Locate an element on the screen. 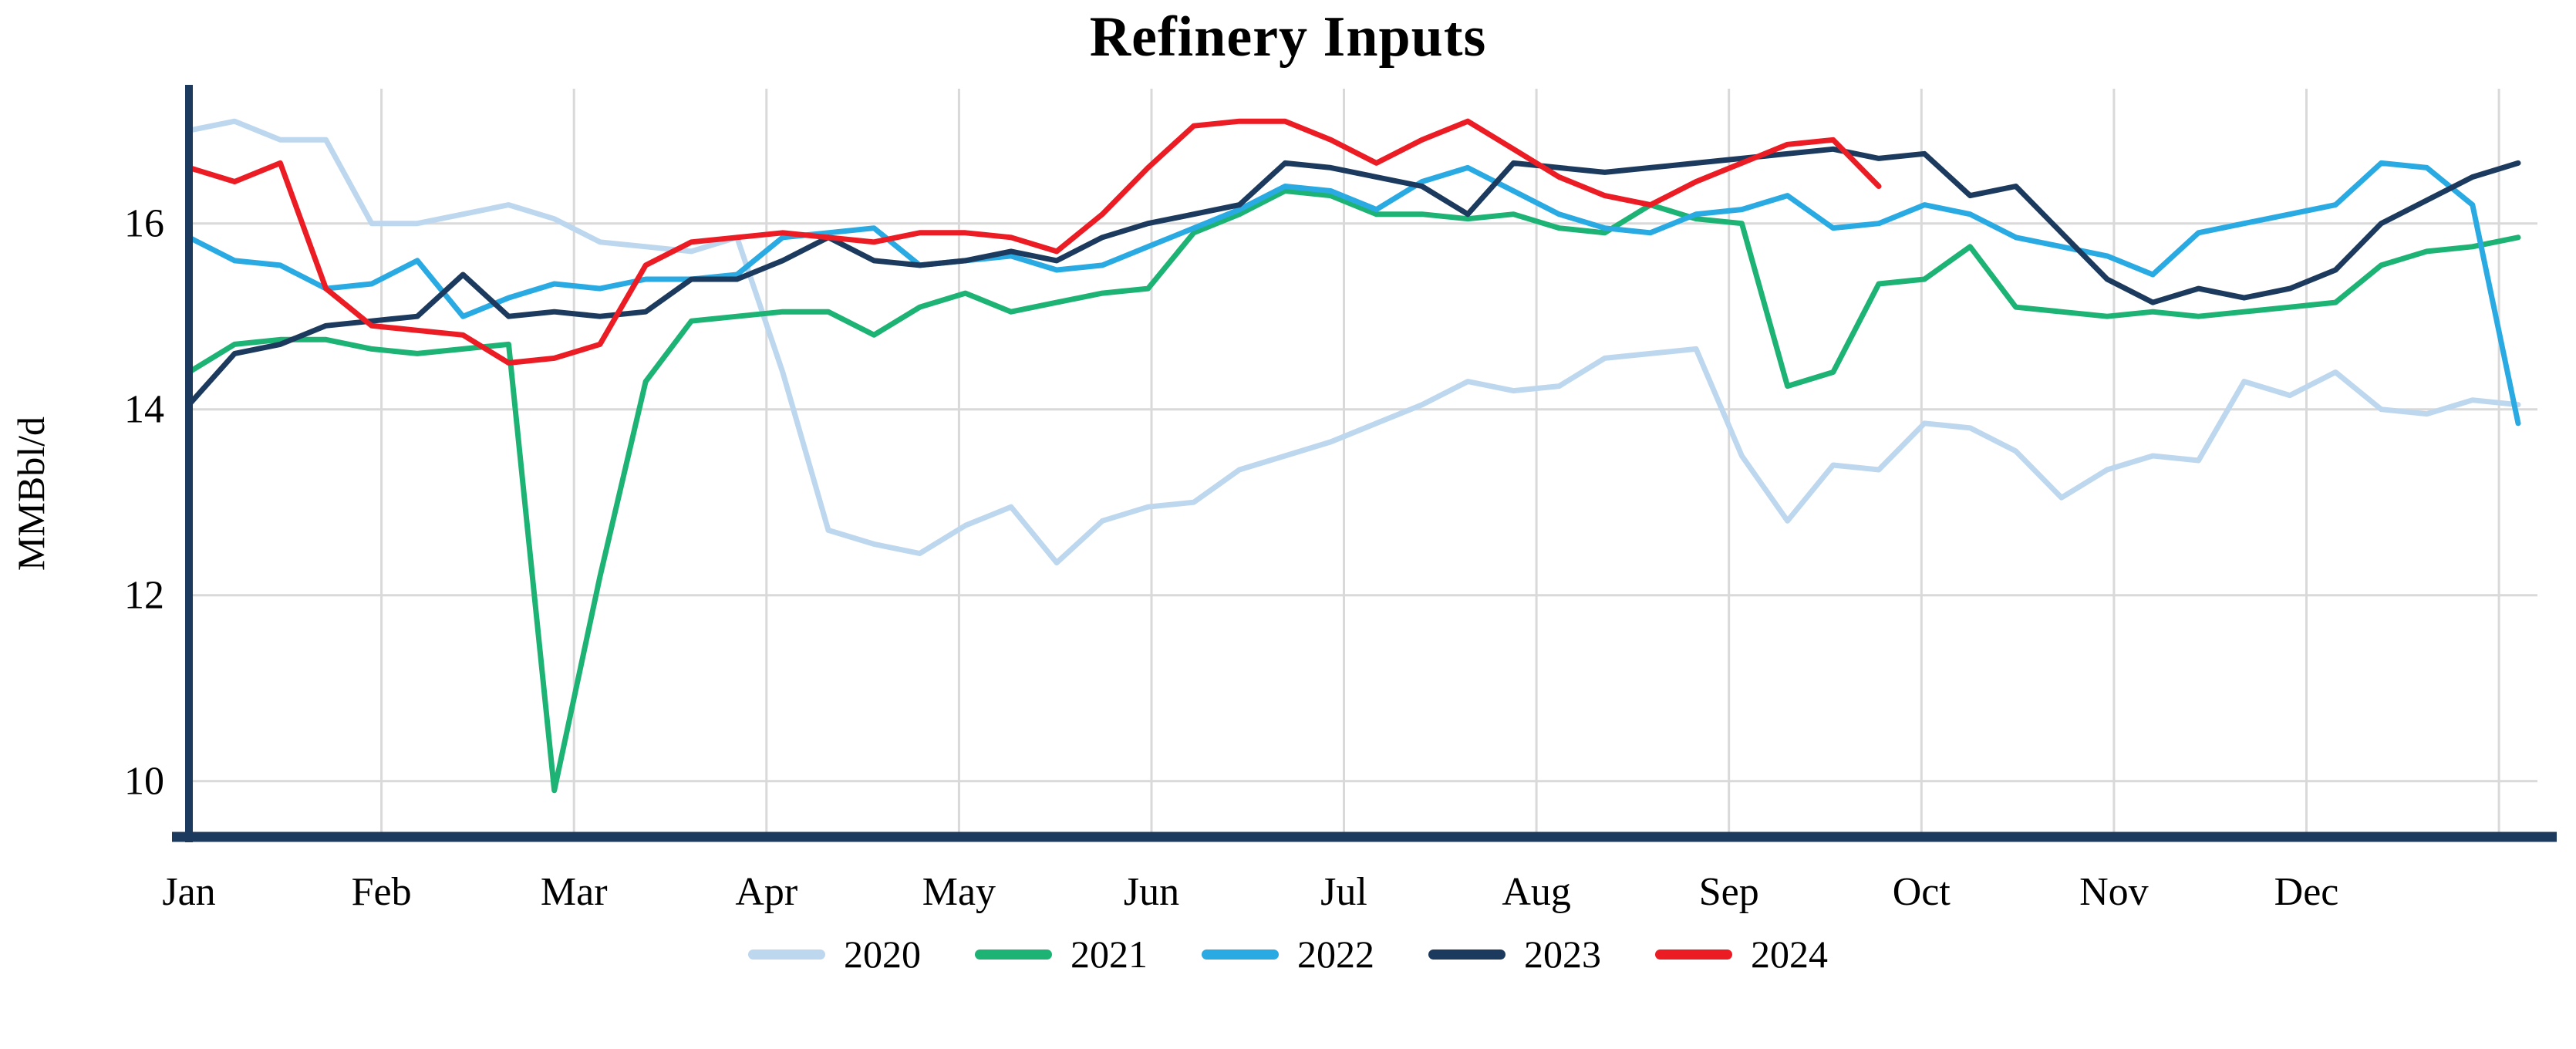 The image size is (2576, 1049). legend-item-2022: 2022 is located at coordinates (1288, 954).